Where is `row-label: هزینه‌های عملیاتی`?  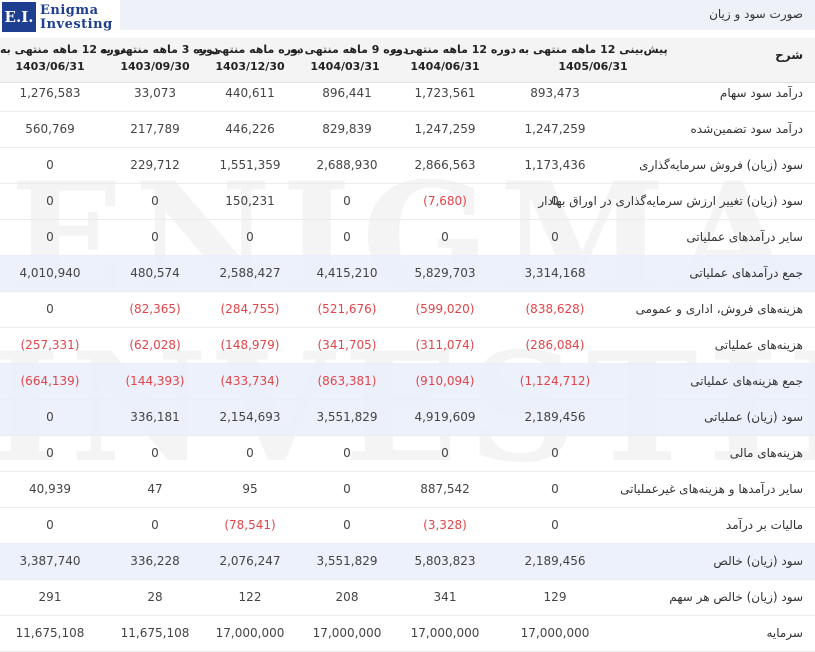 row-label: هزینه‌های عملیاتی is located at coordinates (758, 345).